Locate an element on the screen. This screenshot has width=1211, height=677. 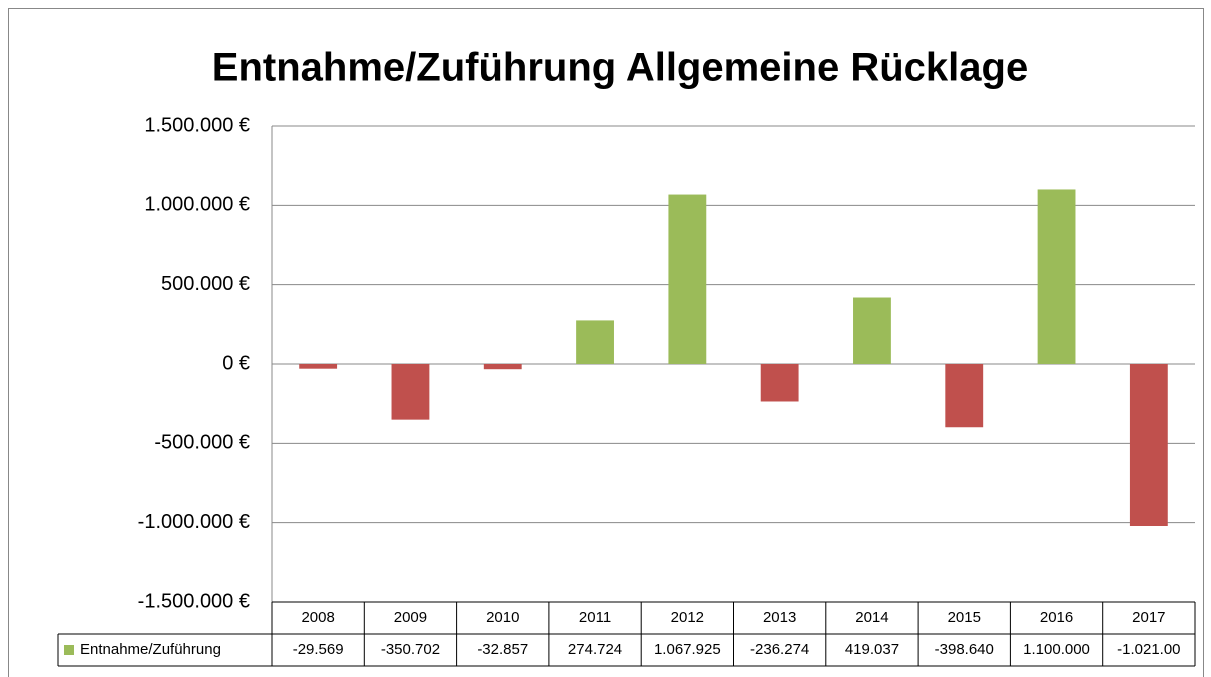
x-tick-label: 2014 is located at coordinates (871, 617).